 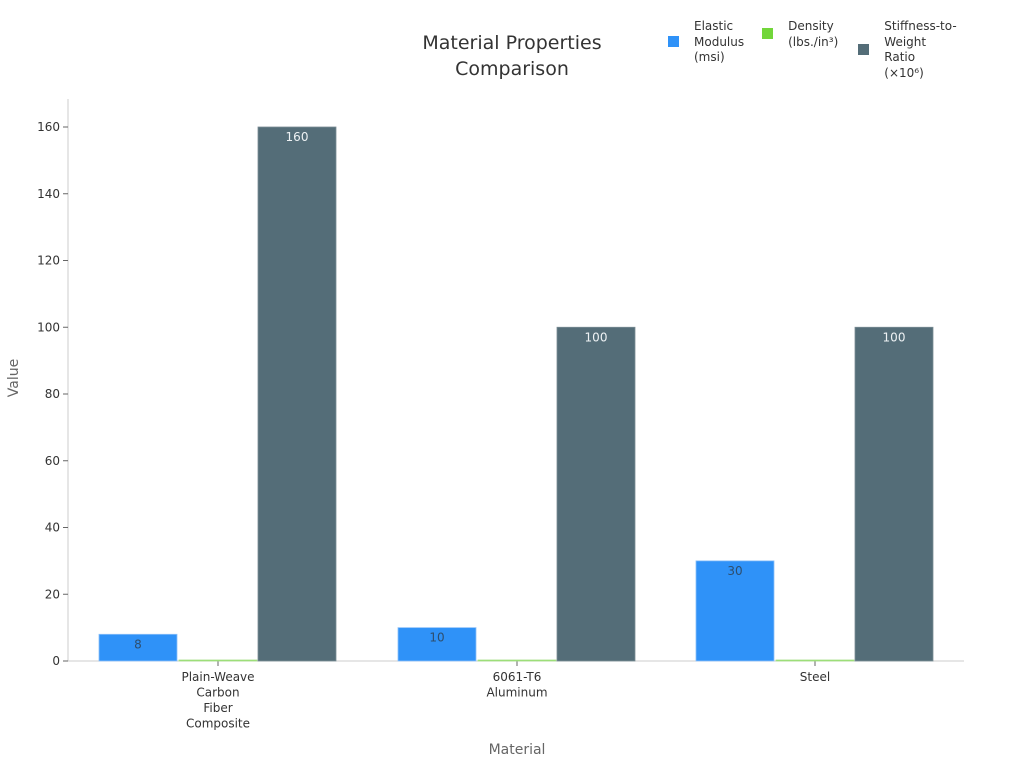 I want to click on y-tick-label: 160, so click(x=48, y=127).